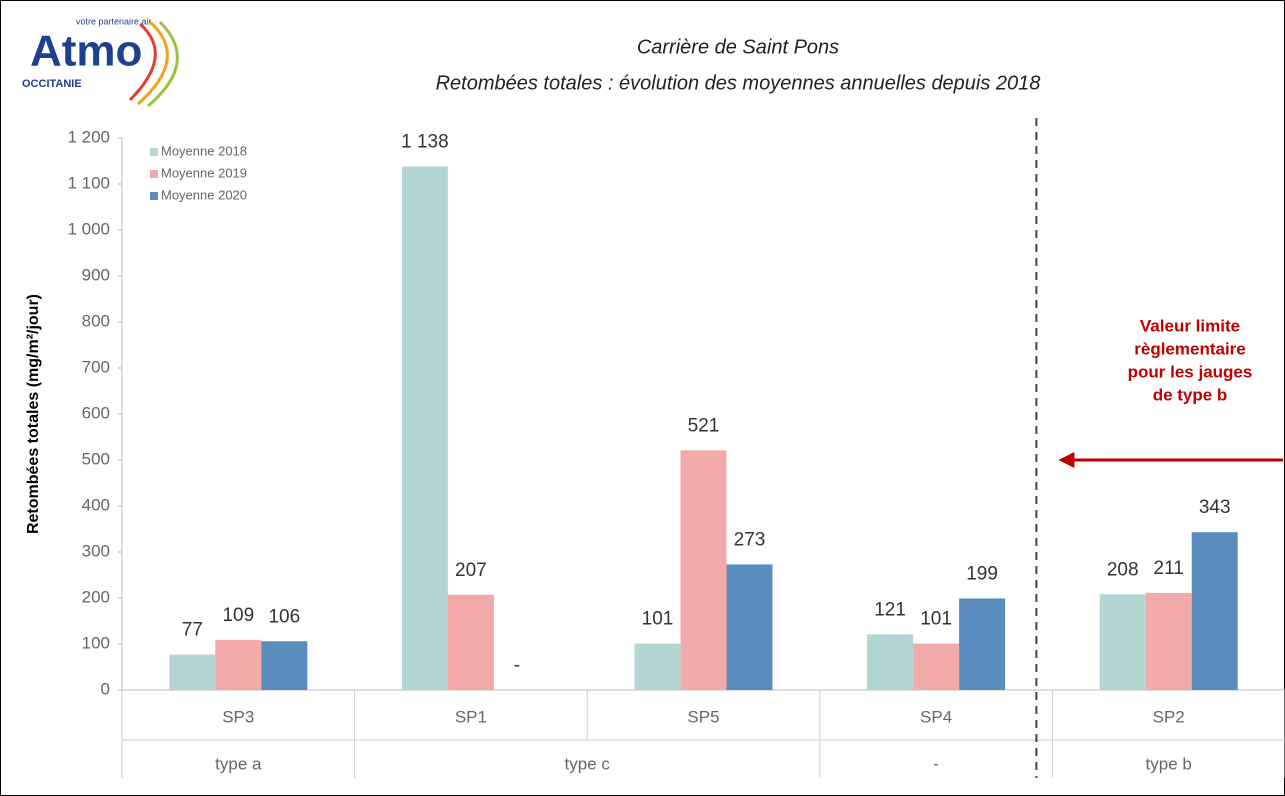 The width and height of the screenshot is (1285, 796). I want to click on logo-name: Atmo, so click(86, 51).